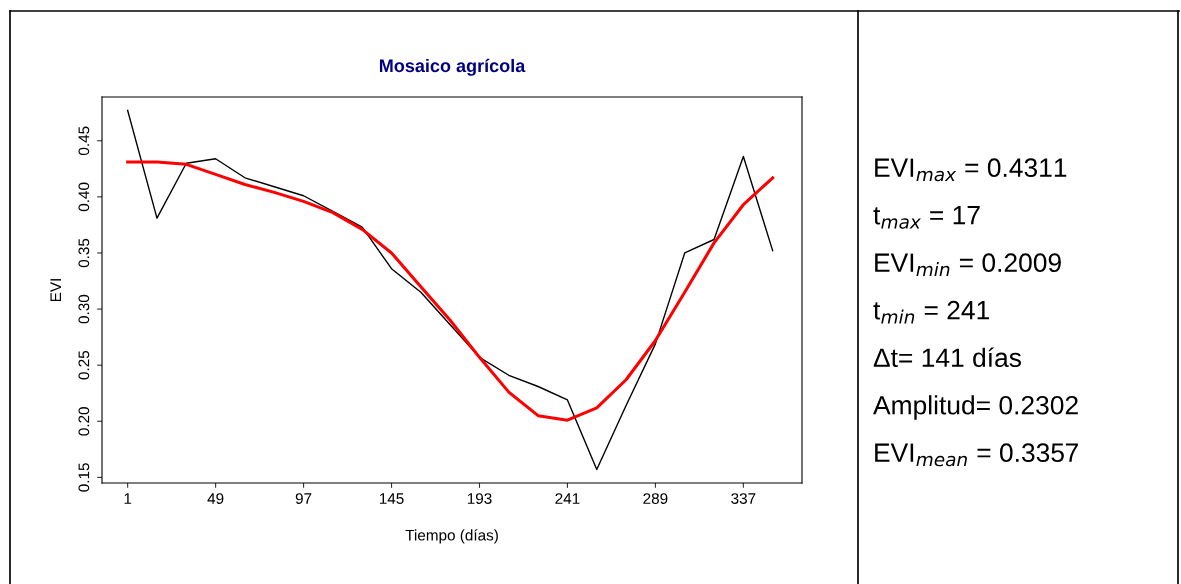 This screenshot has width=1181, height=584. I want to click on x-tick-label: 145, so click(391, 498).